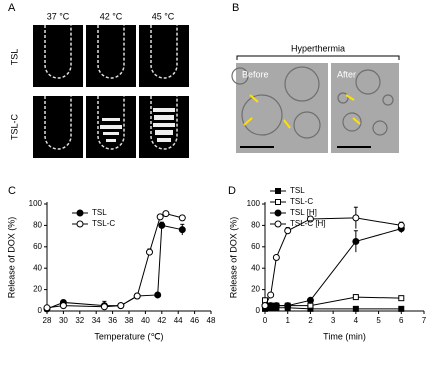 The height and width of the screenshot is (378, 438). Describe the element at coordinates (163, 16) in the screenshot. I see `column-label: 45 °C` at that location.